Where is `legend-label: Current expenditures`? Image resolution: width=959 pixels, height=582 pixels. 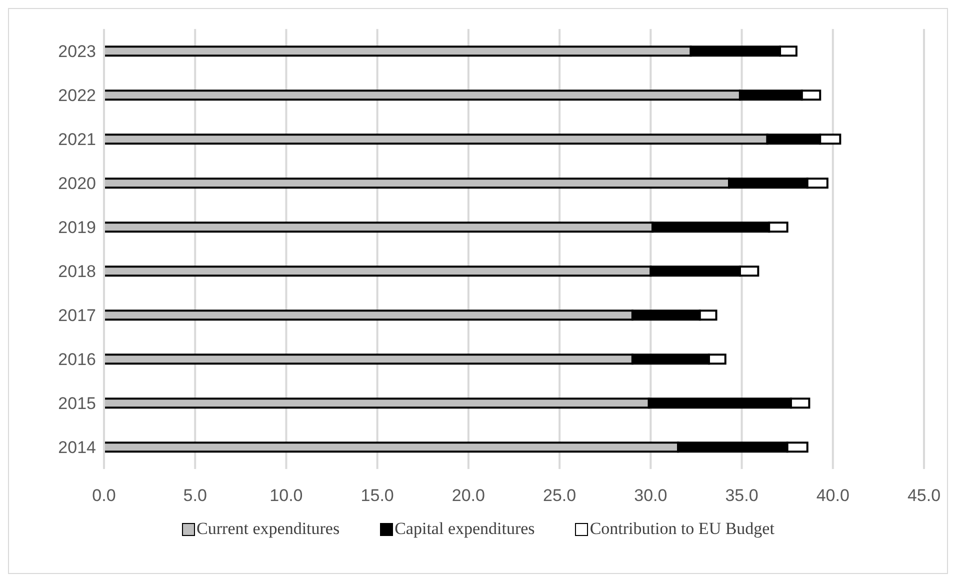 legend-label: Current expenditures is located at coordinates (268, 529).